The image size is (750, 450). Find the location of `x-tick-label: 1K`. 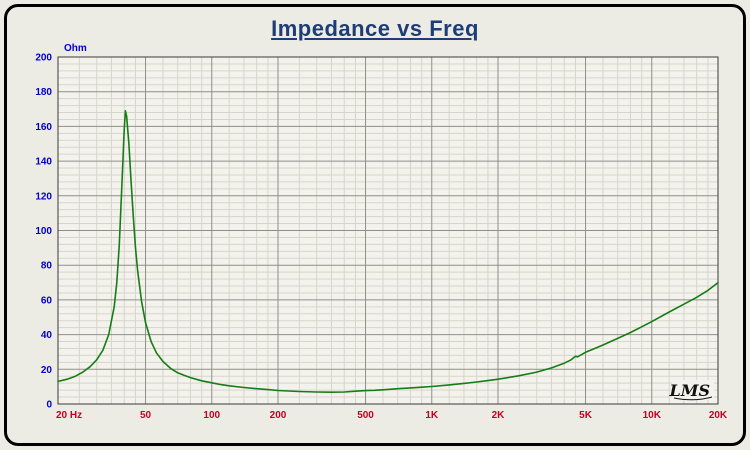

x-tick-label: 1K is located at coordinates (432, 415).